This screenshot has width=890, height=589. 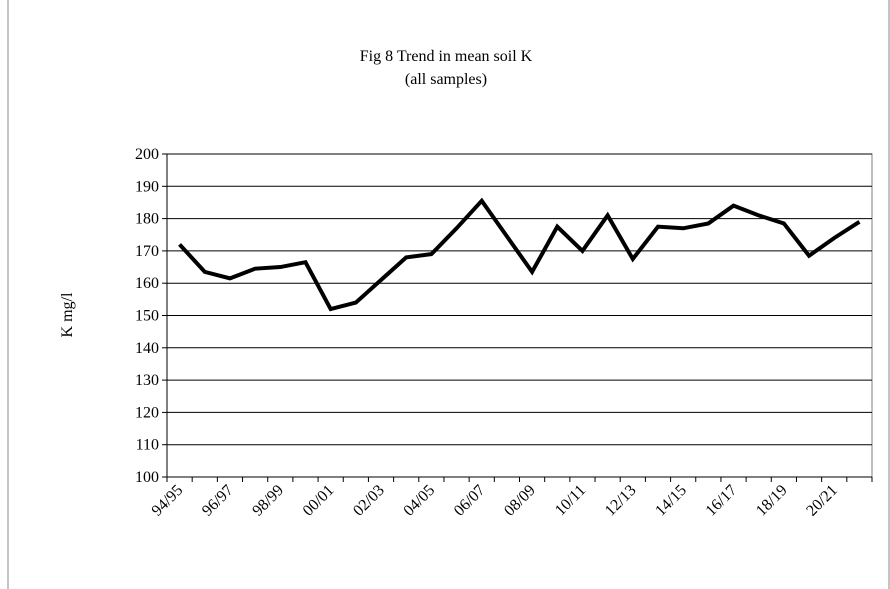 What do you see at coordinates (319, 501) in the screenshot?
I see `x-tick-label: 00/01` at bounding box center [319, 501].